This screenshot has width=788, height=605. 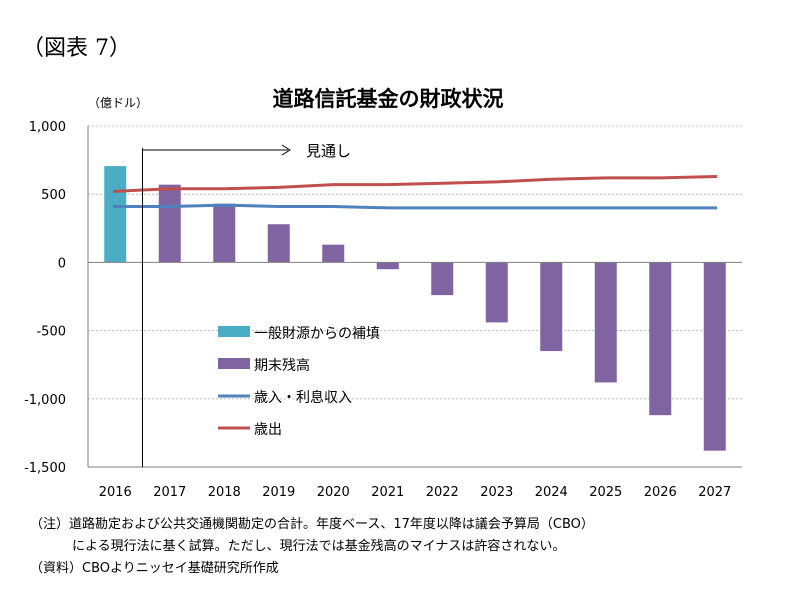 I want to click on x-tick-label: 2023, so click(x=496, y=492).